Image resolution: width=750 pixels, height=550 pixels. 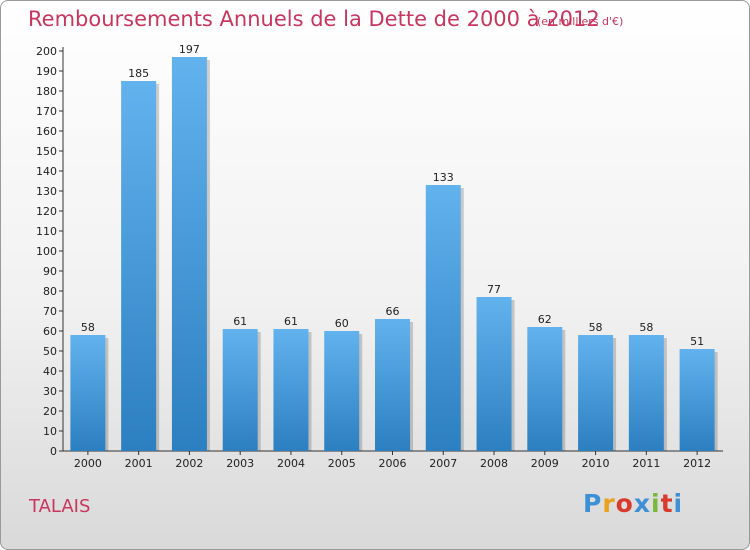 What do you see at coordinates (50, 271) in the screenshot?
I see `y-tick-label: 90` at bounding box center [50, 271].